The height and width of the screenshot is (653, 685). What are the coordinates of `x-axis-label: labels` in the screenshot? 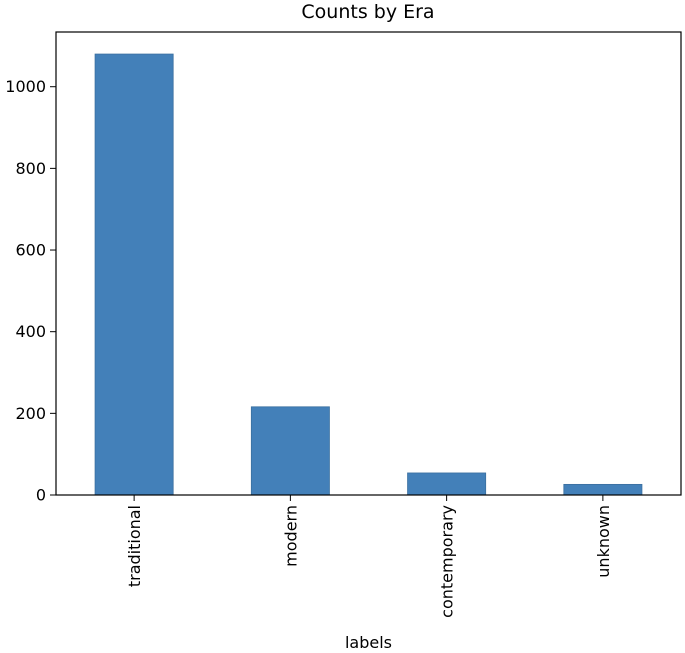 It's located at (368, 642).